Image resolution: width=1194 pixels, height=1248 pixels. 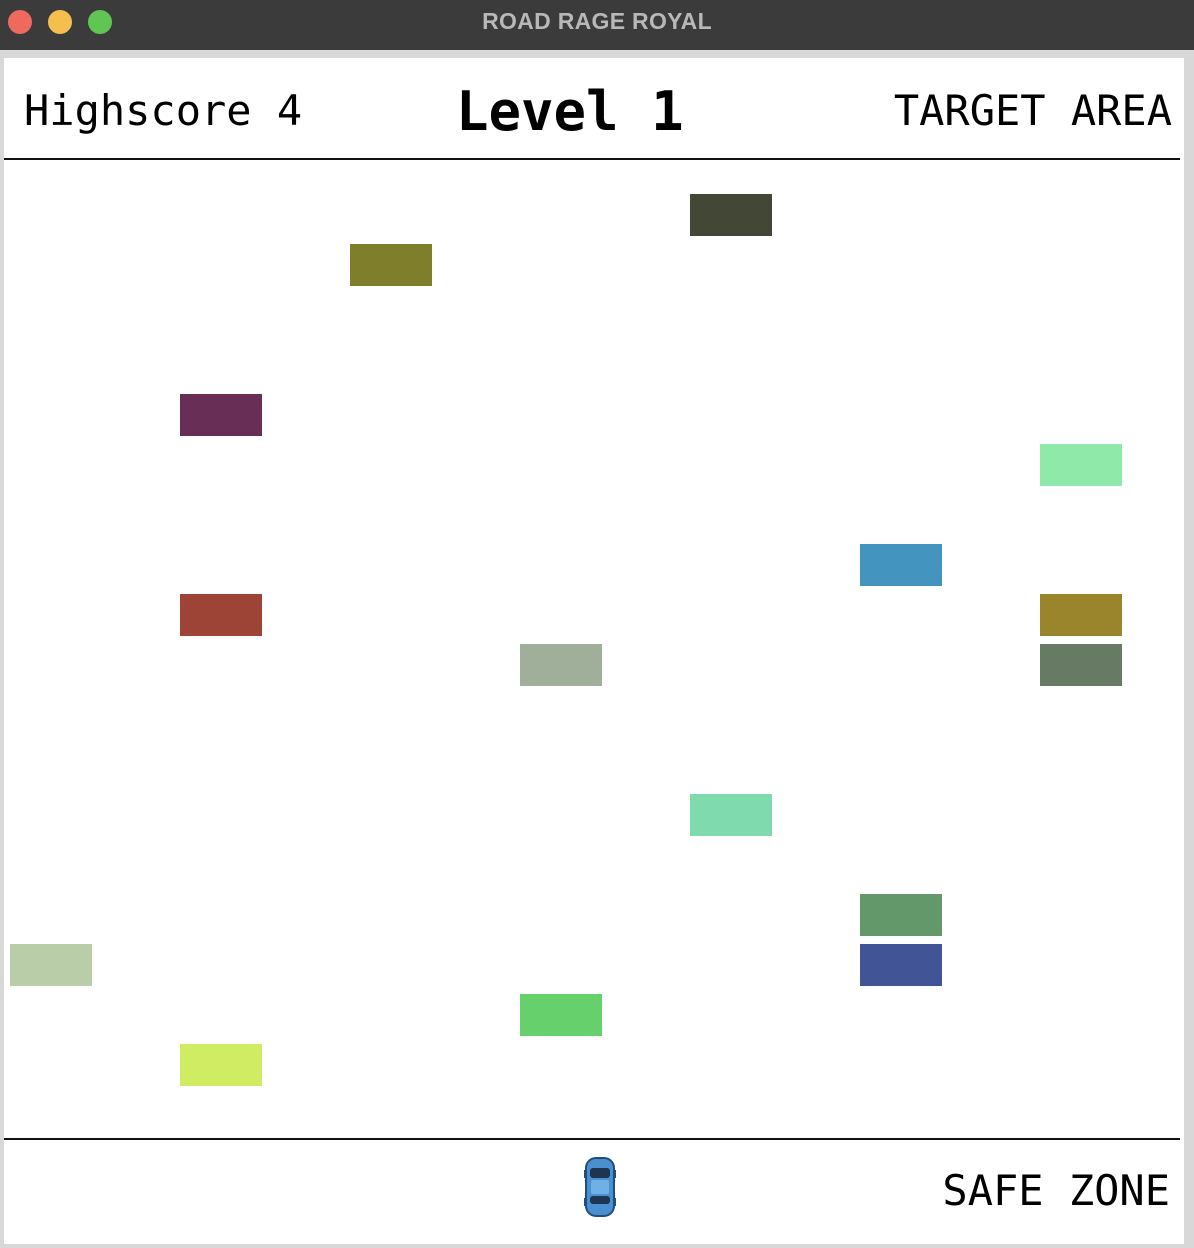 What do you see at coordinates (100, 22) in the screenshot?
I see `maximize-window-button` at bounding box center [100, 22].